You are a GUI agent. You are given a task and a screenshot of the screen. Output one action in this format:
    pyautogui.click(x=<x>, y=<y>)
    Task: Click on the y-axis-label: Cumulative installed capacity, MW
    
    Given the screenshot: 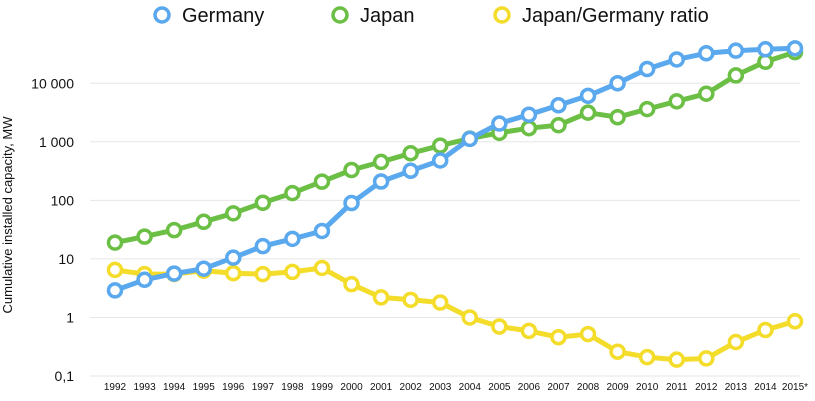 What is the action you would take?
    pyautogui.click(x=7, y=215)
    